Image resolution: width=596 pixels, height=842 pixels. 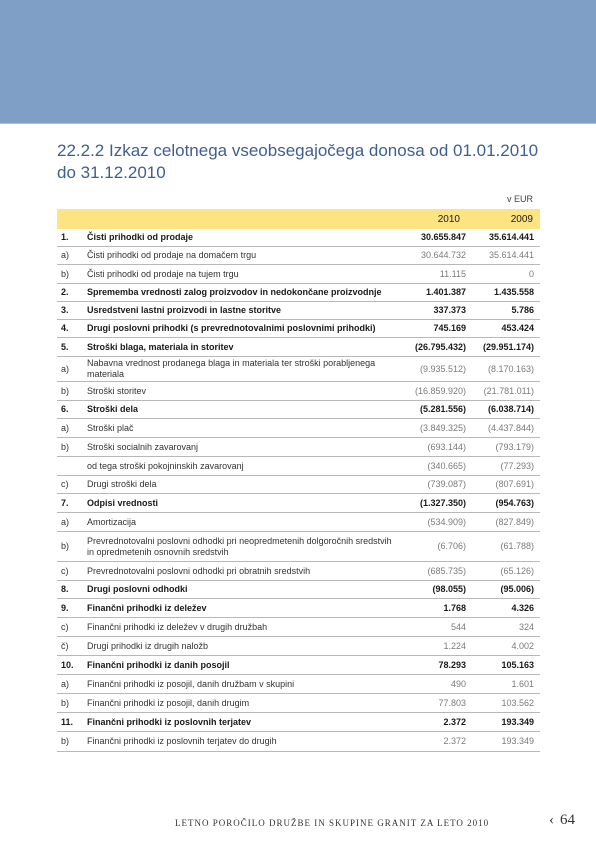 I want to click on row-index: 10., so click(x=70, y=665).